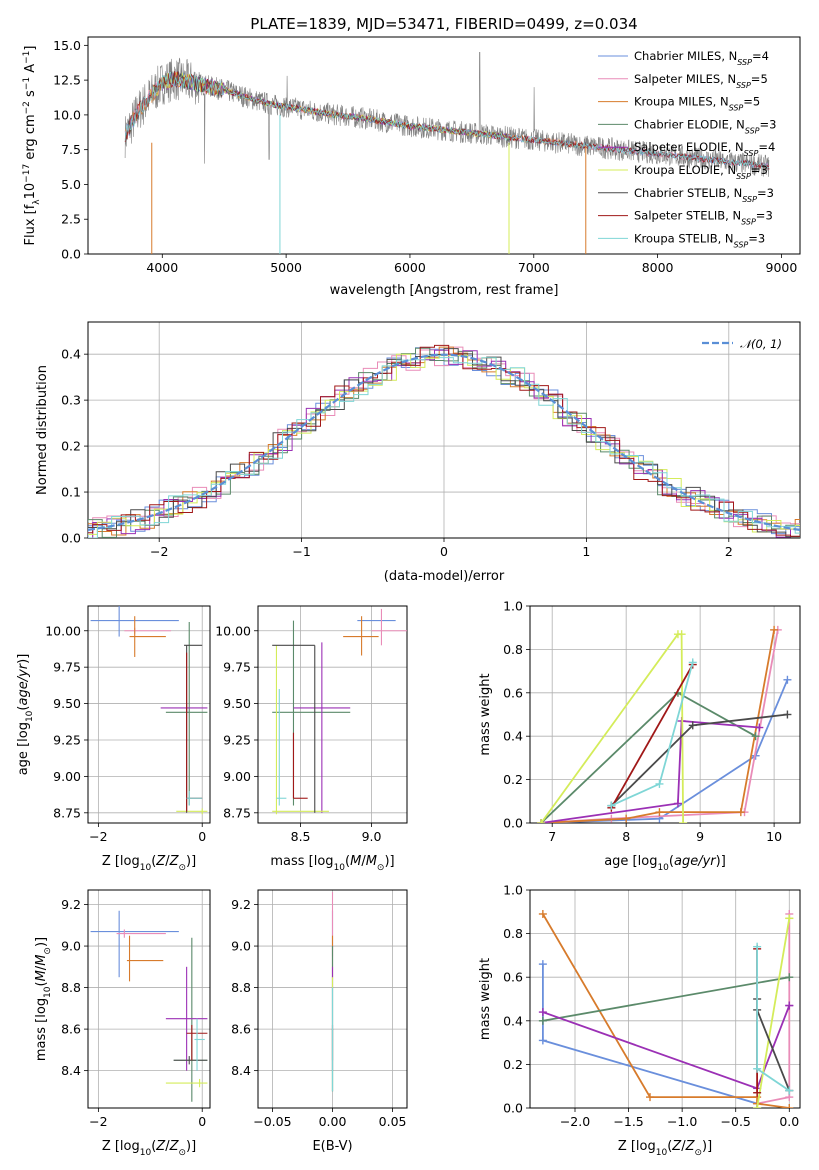  Describe the element at coordinates (42, 430) in the screenshot. I see `y-axis-label: Normed distribution` at that location.